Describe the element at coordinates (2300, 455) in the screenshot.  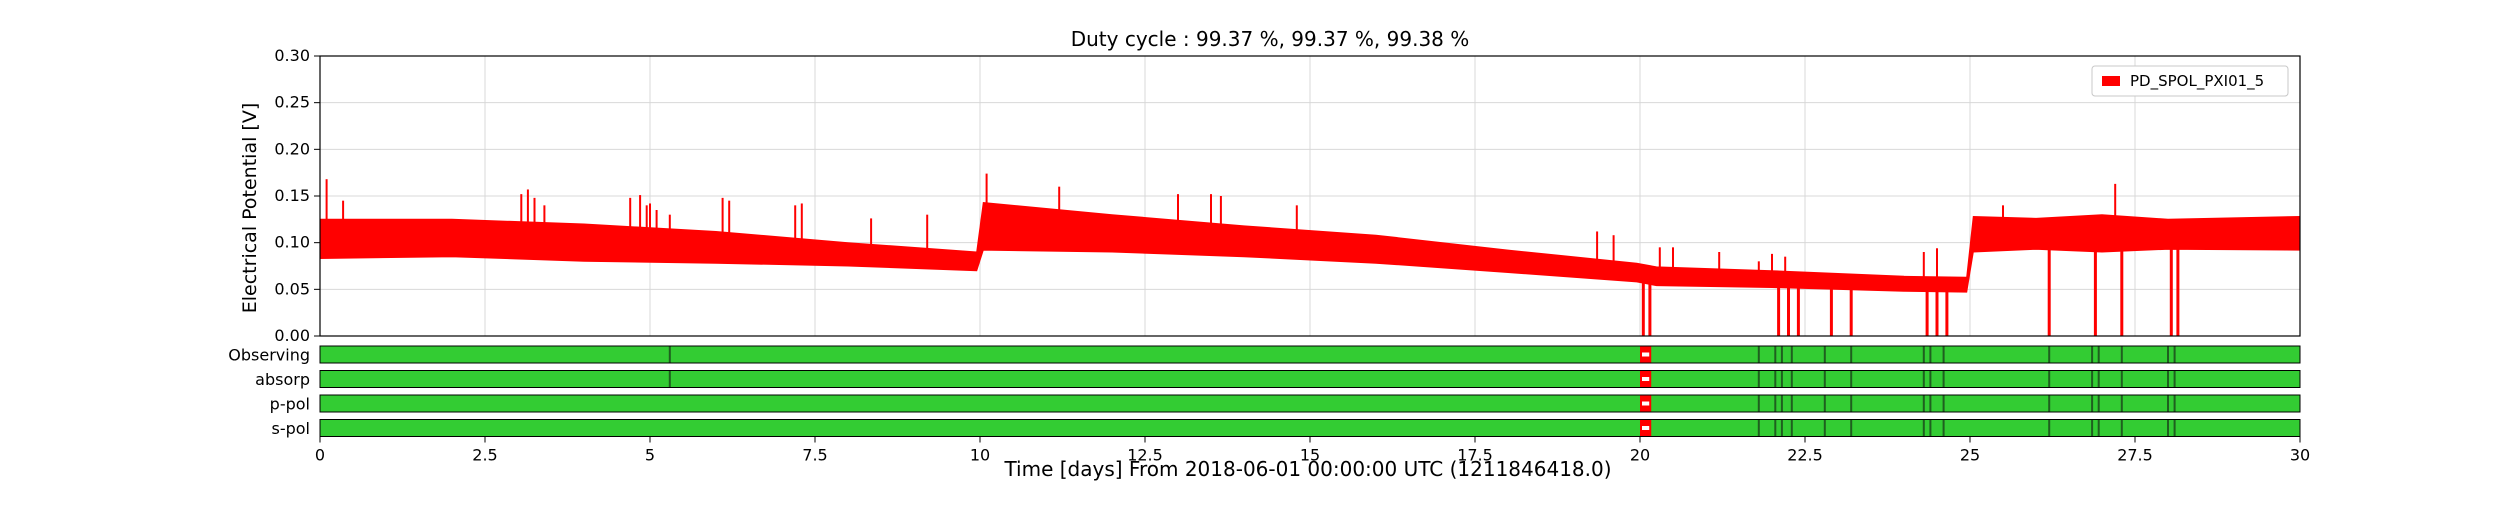
I see `x-tick-label: 30` at that location.